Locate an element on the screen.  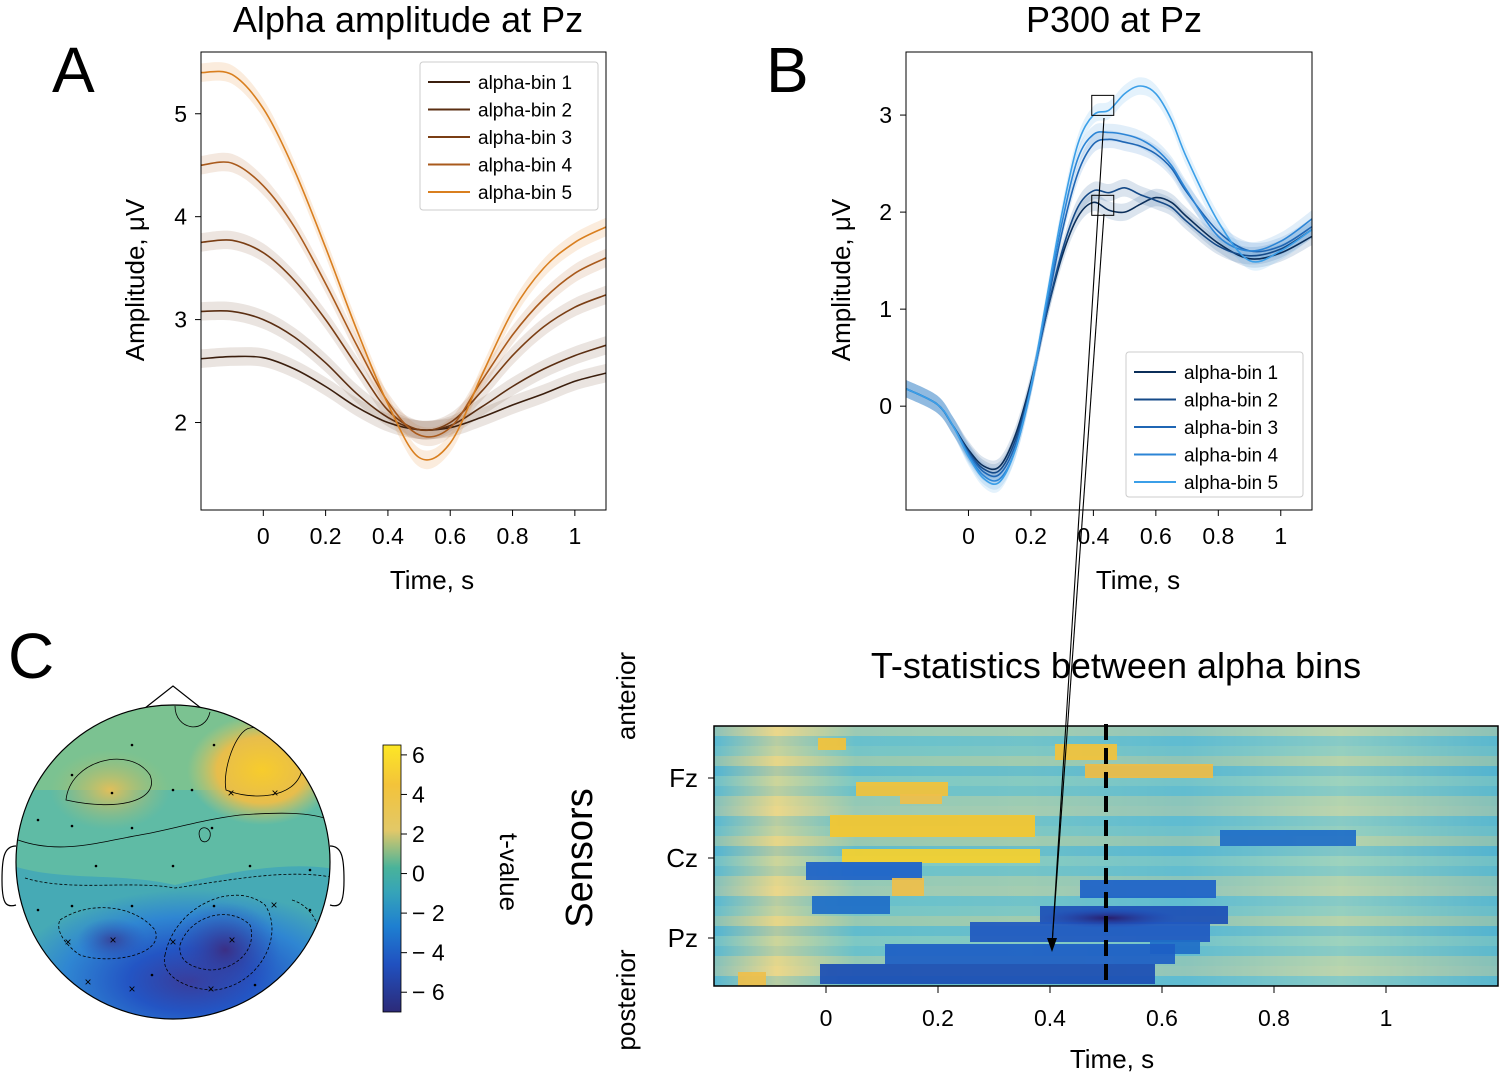
chart-b-frame is located at coordinates (1109, 281).